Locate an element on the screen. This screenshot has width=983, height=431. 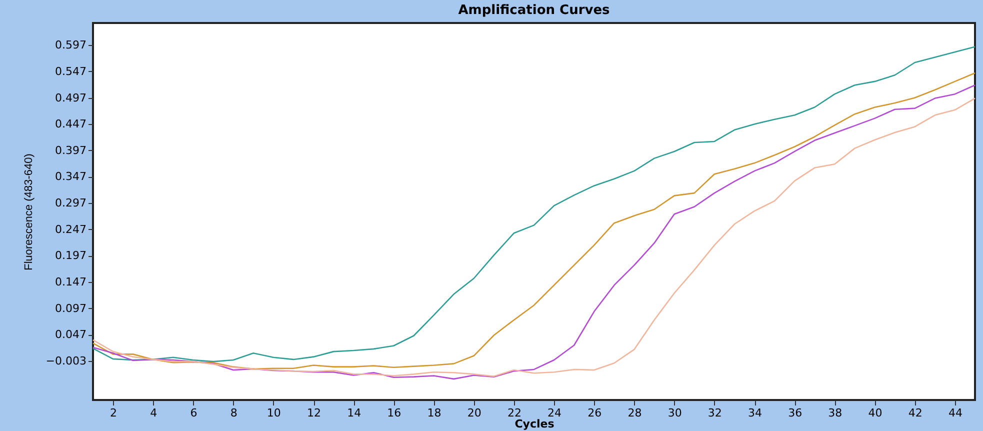
x-tick-label: 4 is located at coordinates (154, 413).